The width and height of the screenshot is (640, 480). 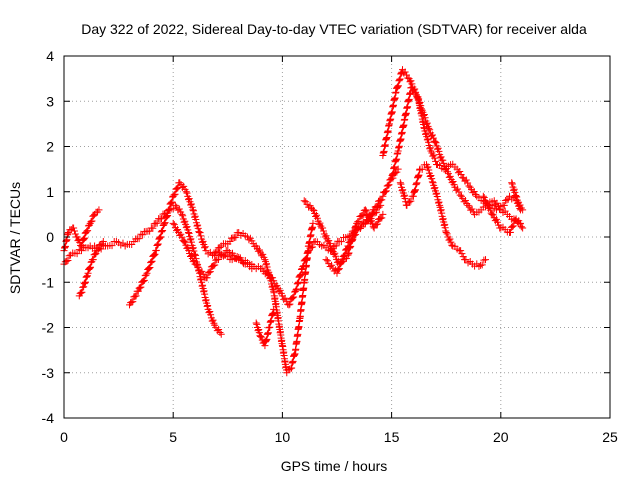 What do you see at coordinates (263, 298) in the screenshot?
I see `sat-track-f` at bounding box center [263, 298].